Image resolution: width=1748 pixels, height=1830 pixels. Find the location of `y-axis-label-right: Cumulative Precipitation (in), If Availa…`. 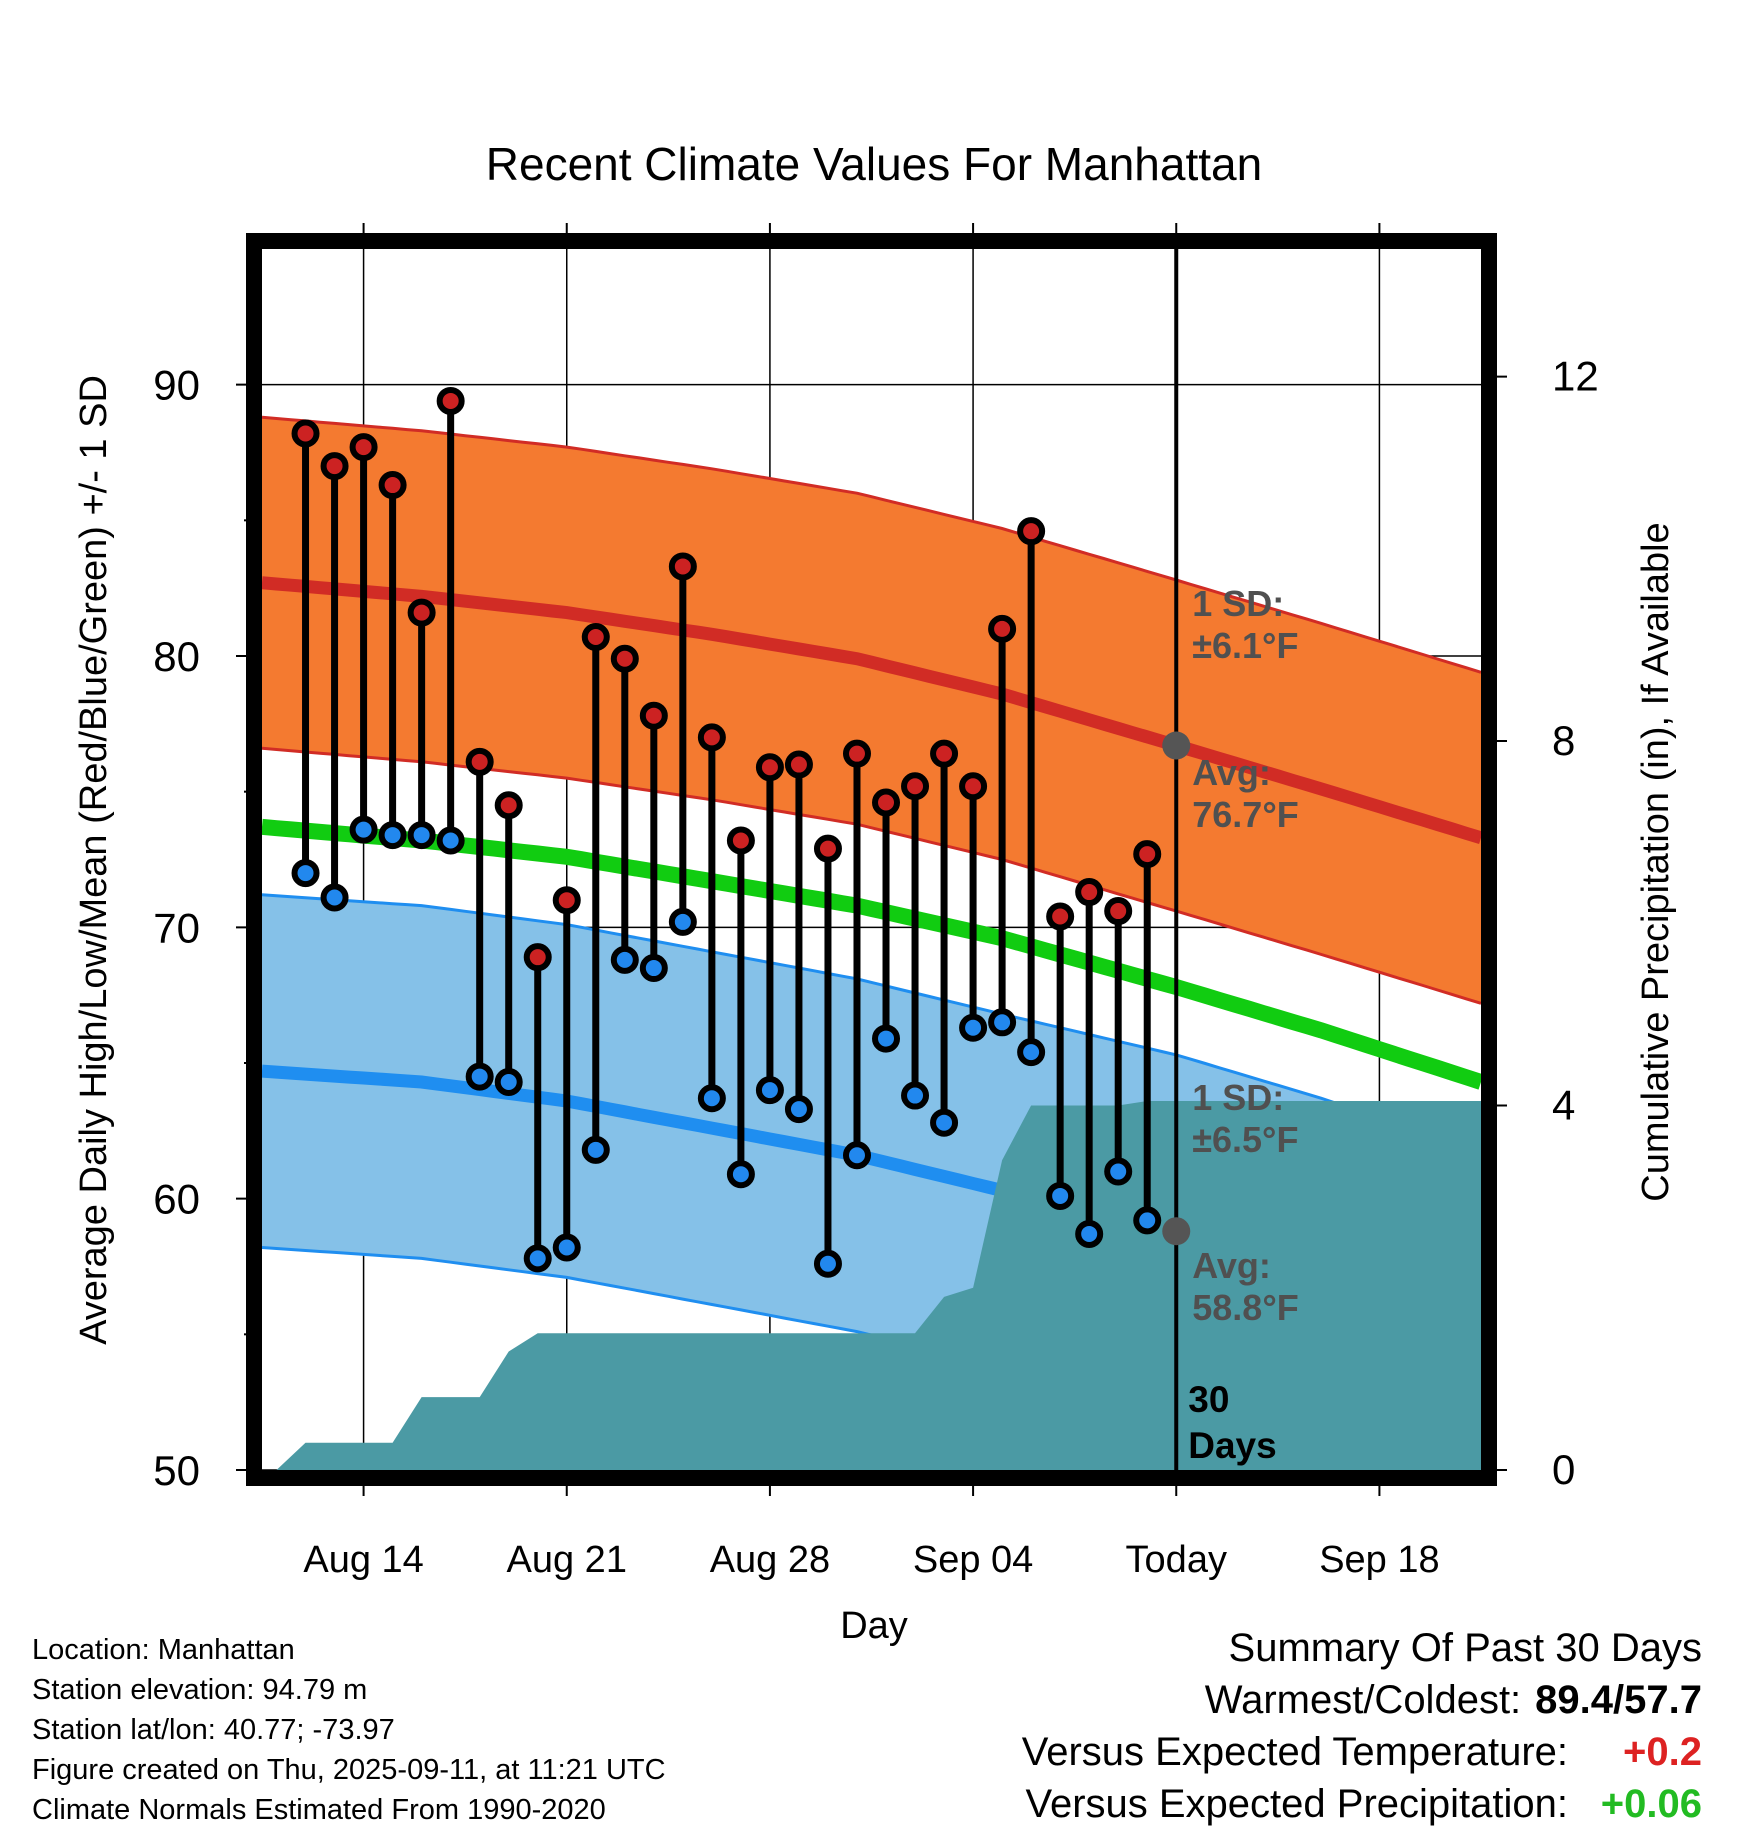

y-axis-label-right: Cumulative Precipitation (in), If Availa… is located at coordinates (1656, 861).